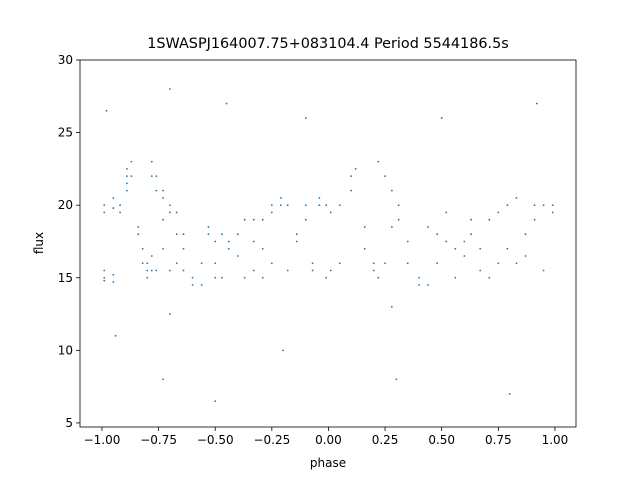 The image size is (640, 484). Describe the element at coordinates (385, 440) in the screenshot. I see `x-tick-label: 0.25` at that location.